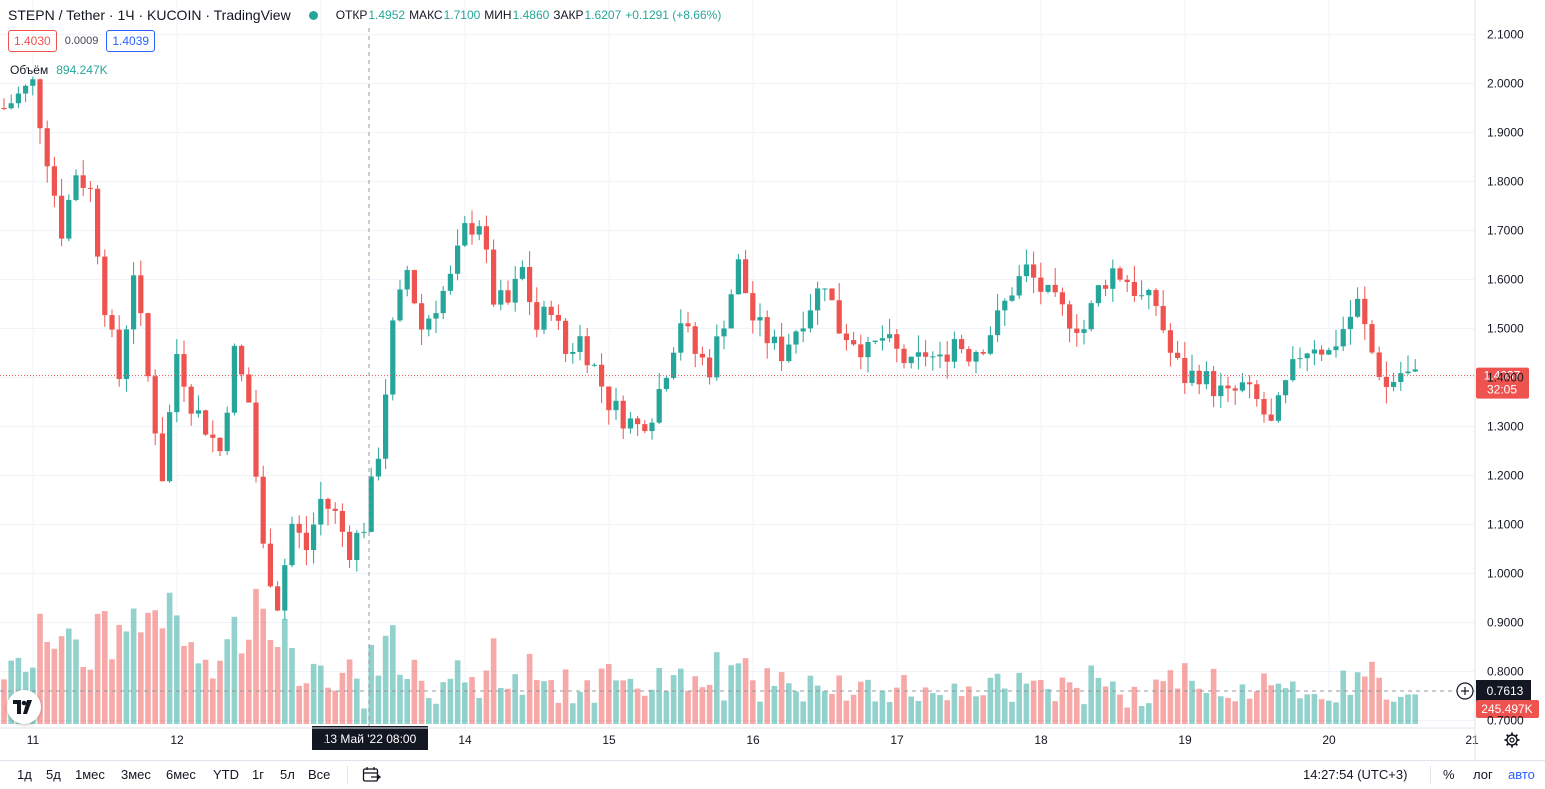 The width and height of the screenshot is (1545, 789). I want to click on range-6m: 6мес, so click(181, 774).